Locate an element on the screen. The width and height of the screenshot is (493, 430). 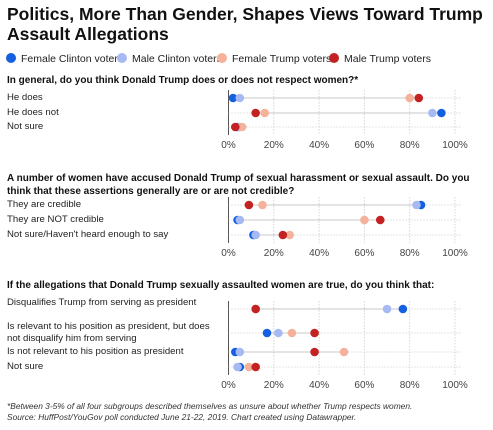
legend-label: Male Clinton voters is located at coordinates (177, 59).